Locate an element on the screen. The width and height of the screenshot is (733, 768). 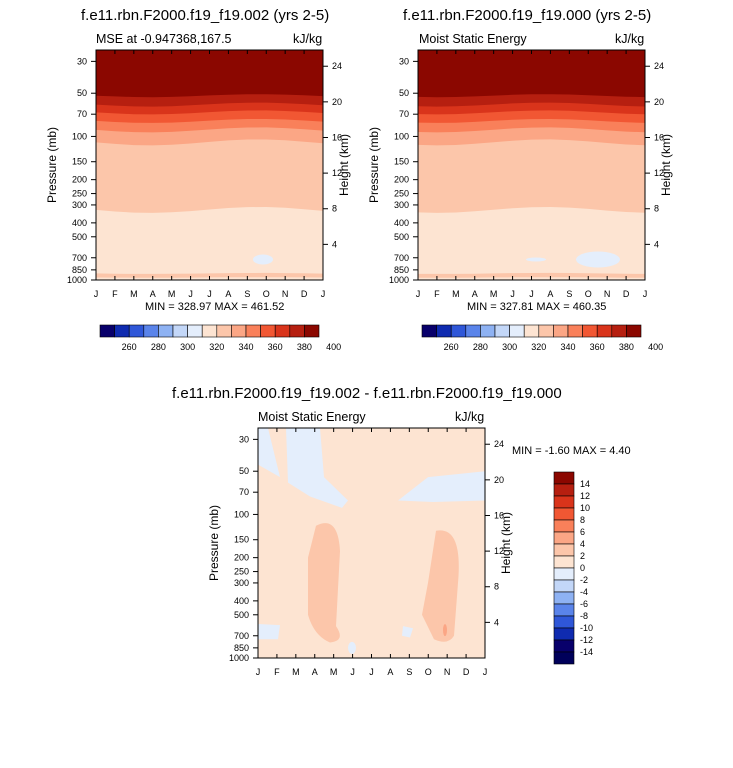
colorbar-label: 8 is located at coordinates (582, 520).